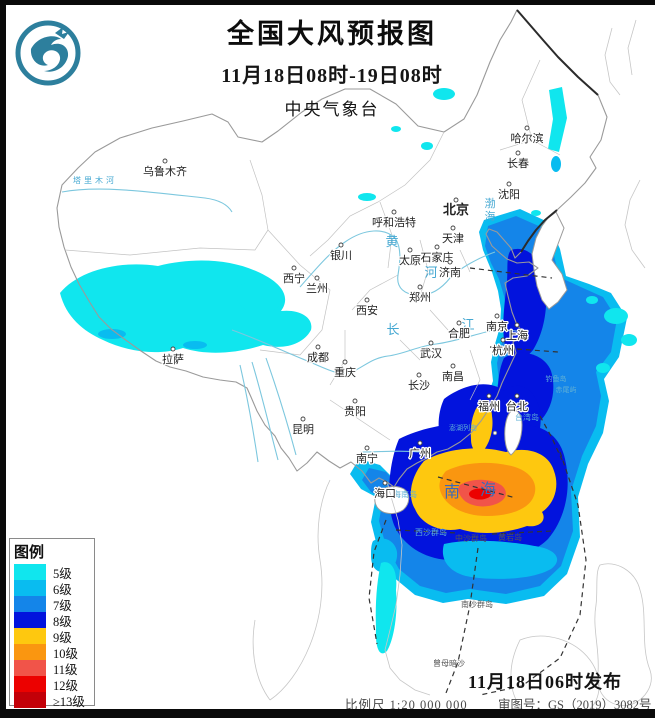 The height and width of the screenshot is (718, 655). I want to click on cma-dragon-logo, so click(48, 53).